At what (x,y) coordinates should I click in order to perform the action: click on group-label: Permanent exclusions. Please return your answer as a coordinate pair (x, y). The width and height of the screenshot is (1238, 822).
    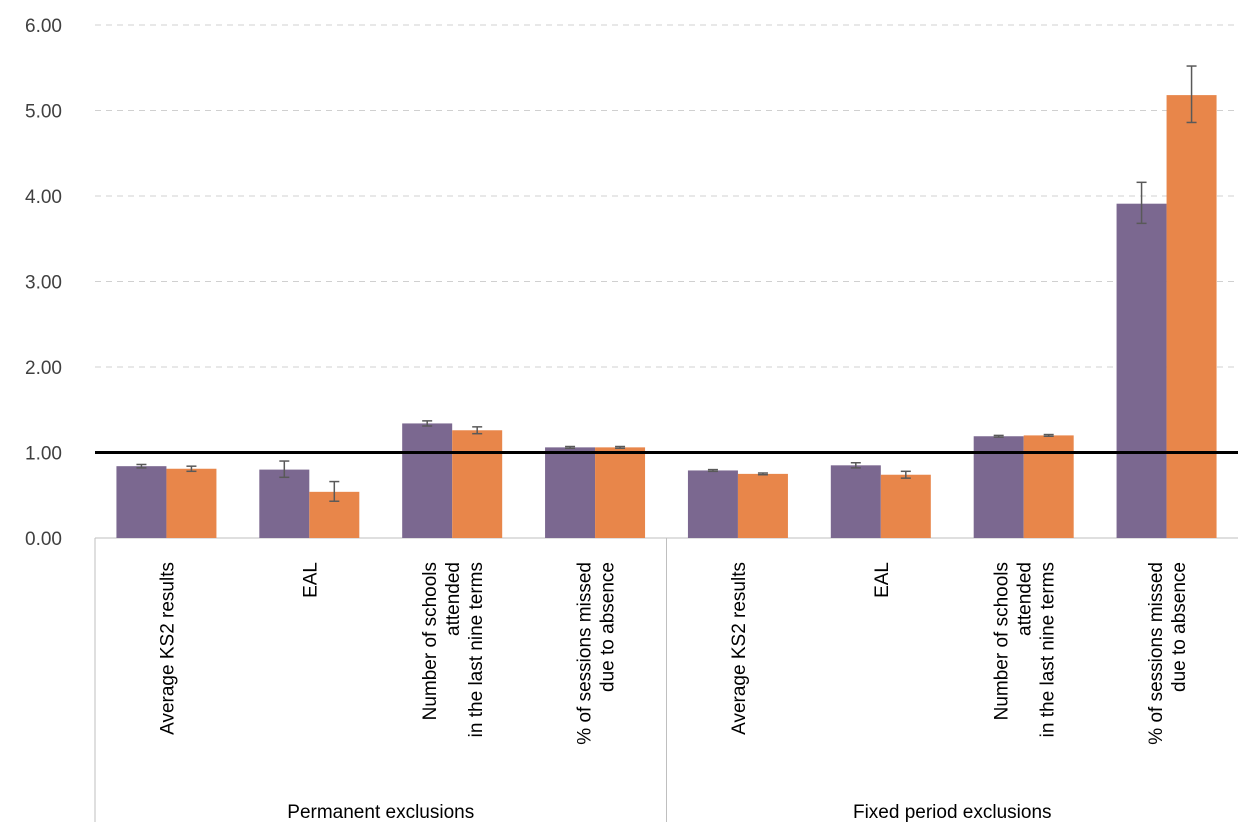
    Looking at the image, I should click on (380, 812).